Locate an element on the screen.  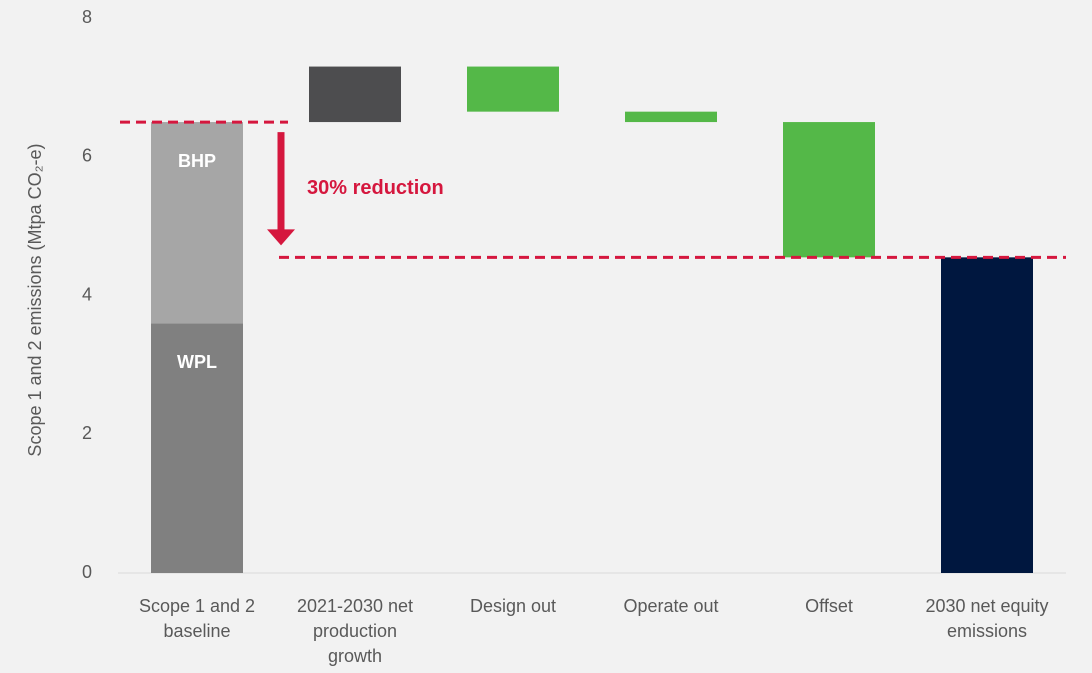
y-tick-label: 8 is located at coordinates (87, 17).